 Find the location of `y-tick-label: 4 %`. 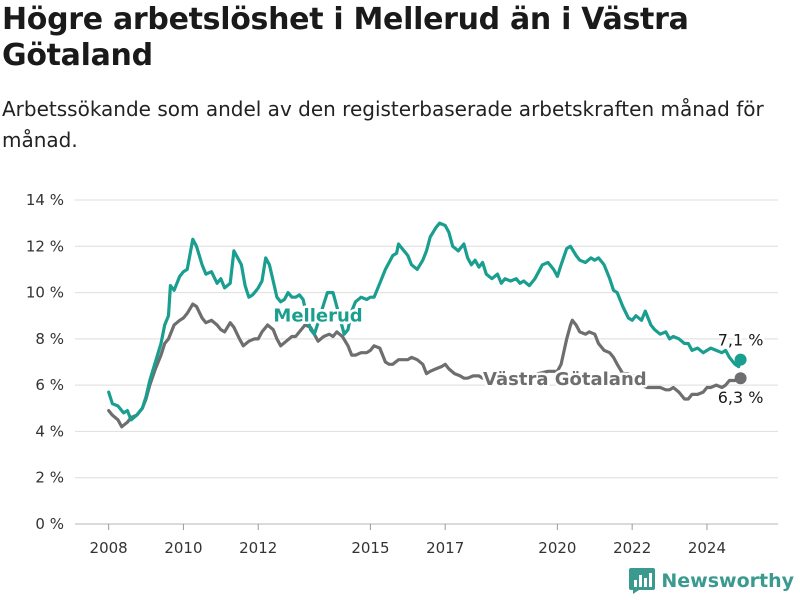

y-tick-label: 4 % is located at coordinates (49, 431).